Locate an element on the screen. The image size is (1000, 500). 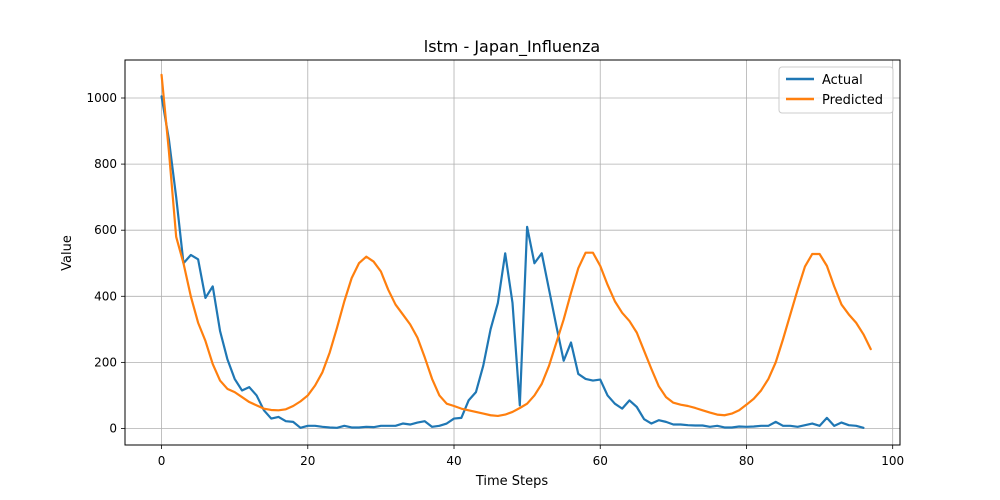
chart-title: lstm - Japan_Influenza is located at coordinates (512, 47).